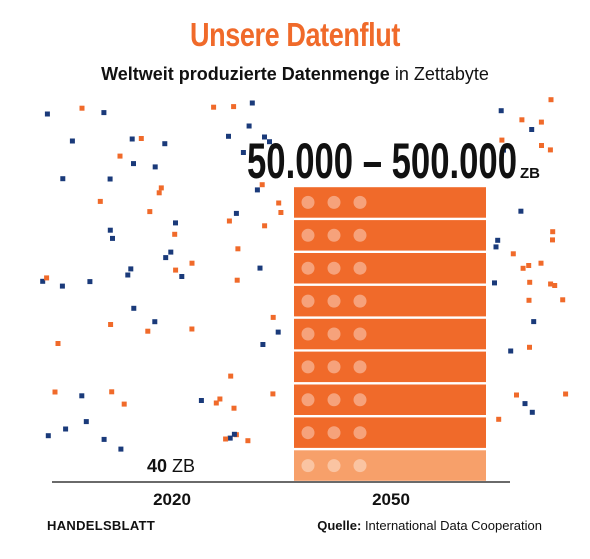  Describe the element at coordinates (245, 74) in the screenshot. I see `subtitle-bold: Weltweit produzierte Datenmenge` at that location.